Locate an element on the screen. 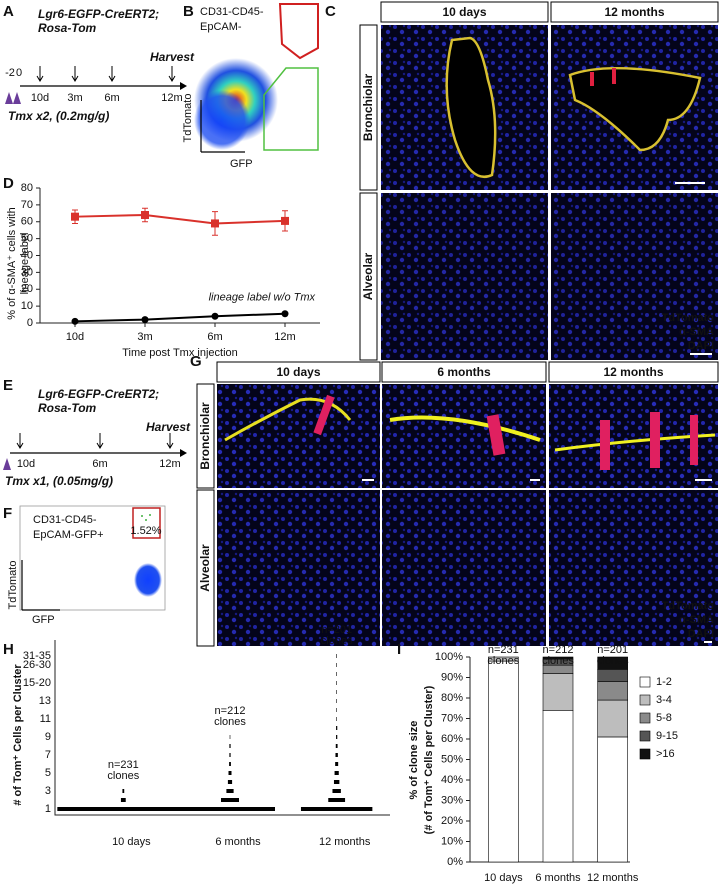 This screenshot has height=888, width=723. y-tick-label: 90% is located at coordinates (452, 677).